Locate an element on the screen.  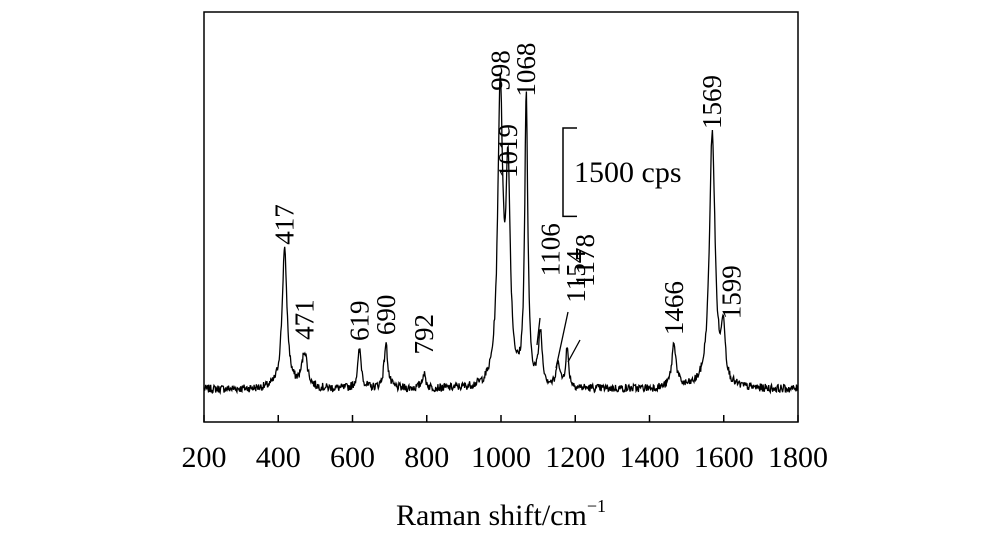
peak-label-792: 792 is located at coordinates (424, 334).